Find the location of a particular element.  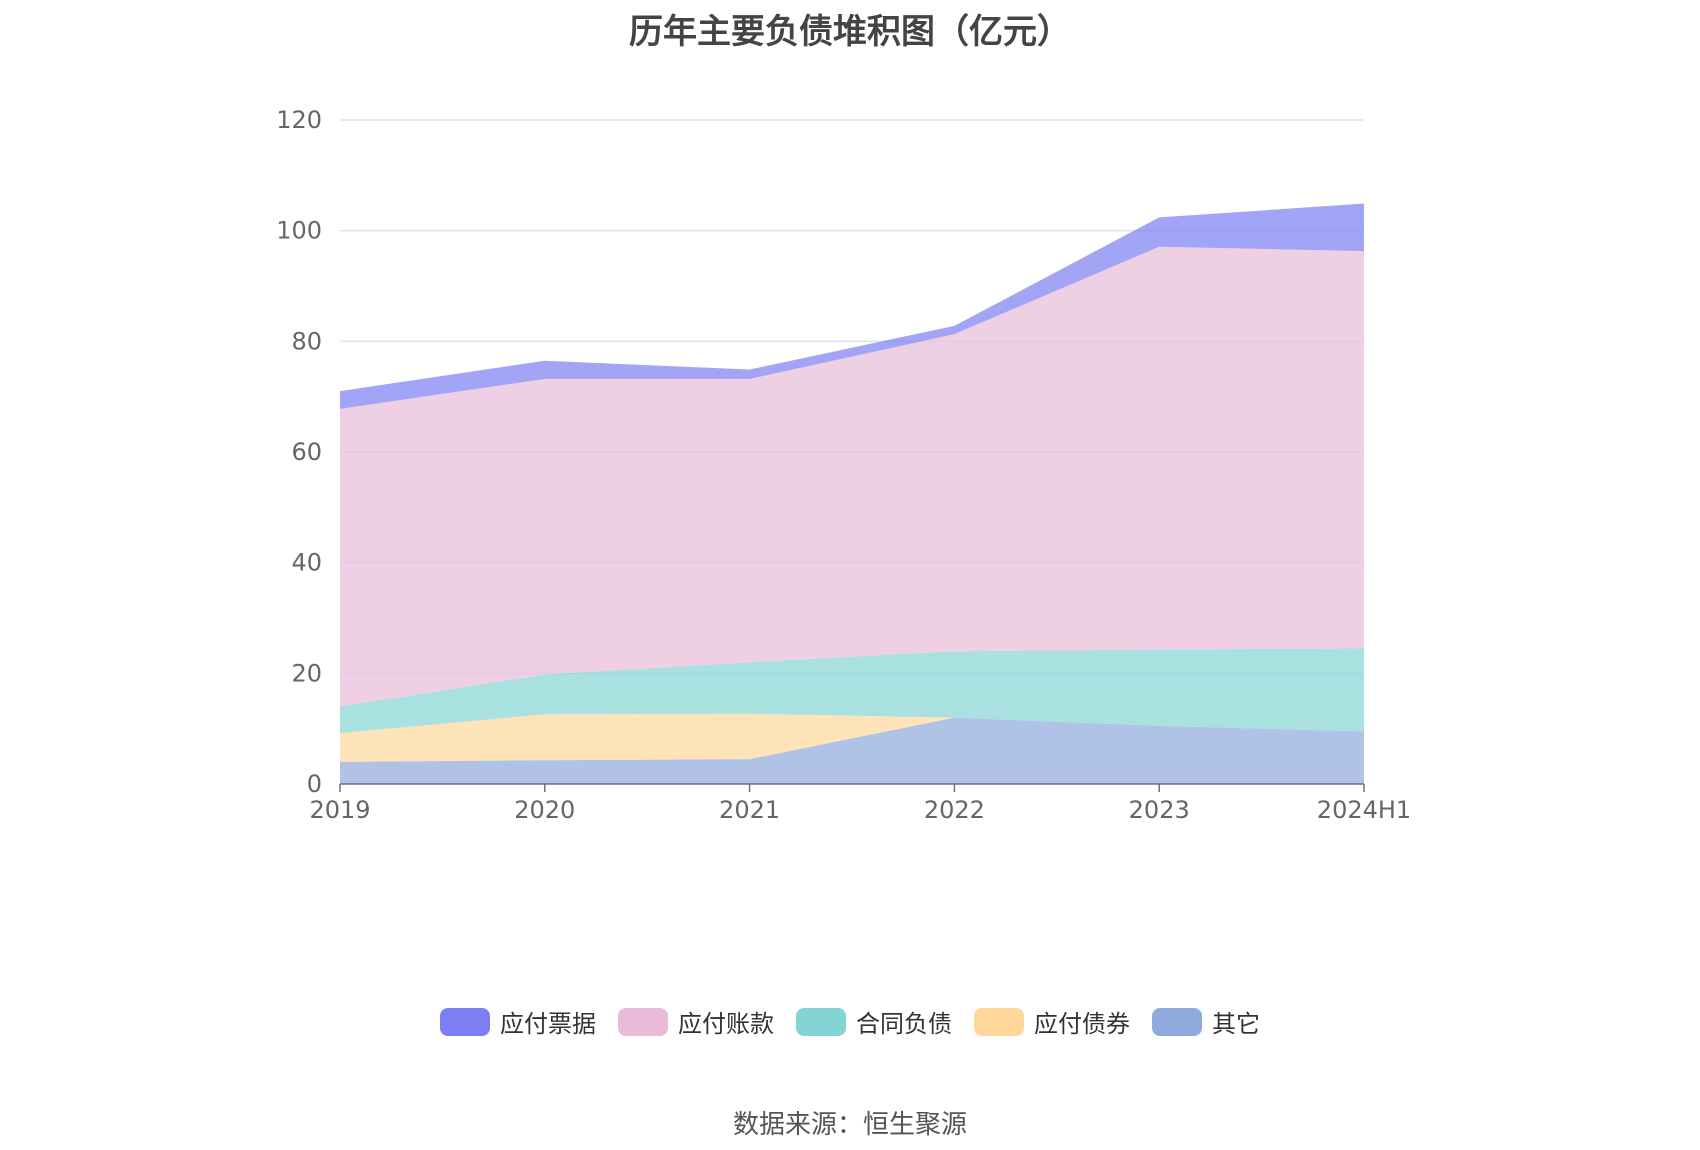

legend-item: 应付票据 is located at coordinates (518, 1021).